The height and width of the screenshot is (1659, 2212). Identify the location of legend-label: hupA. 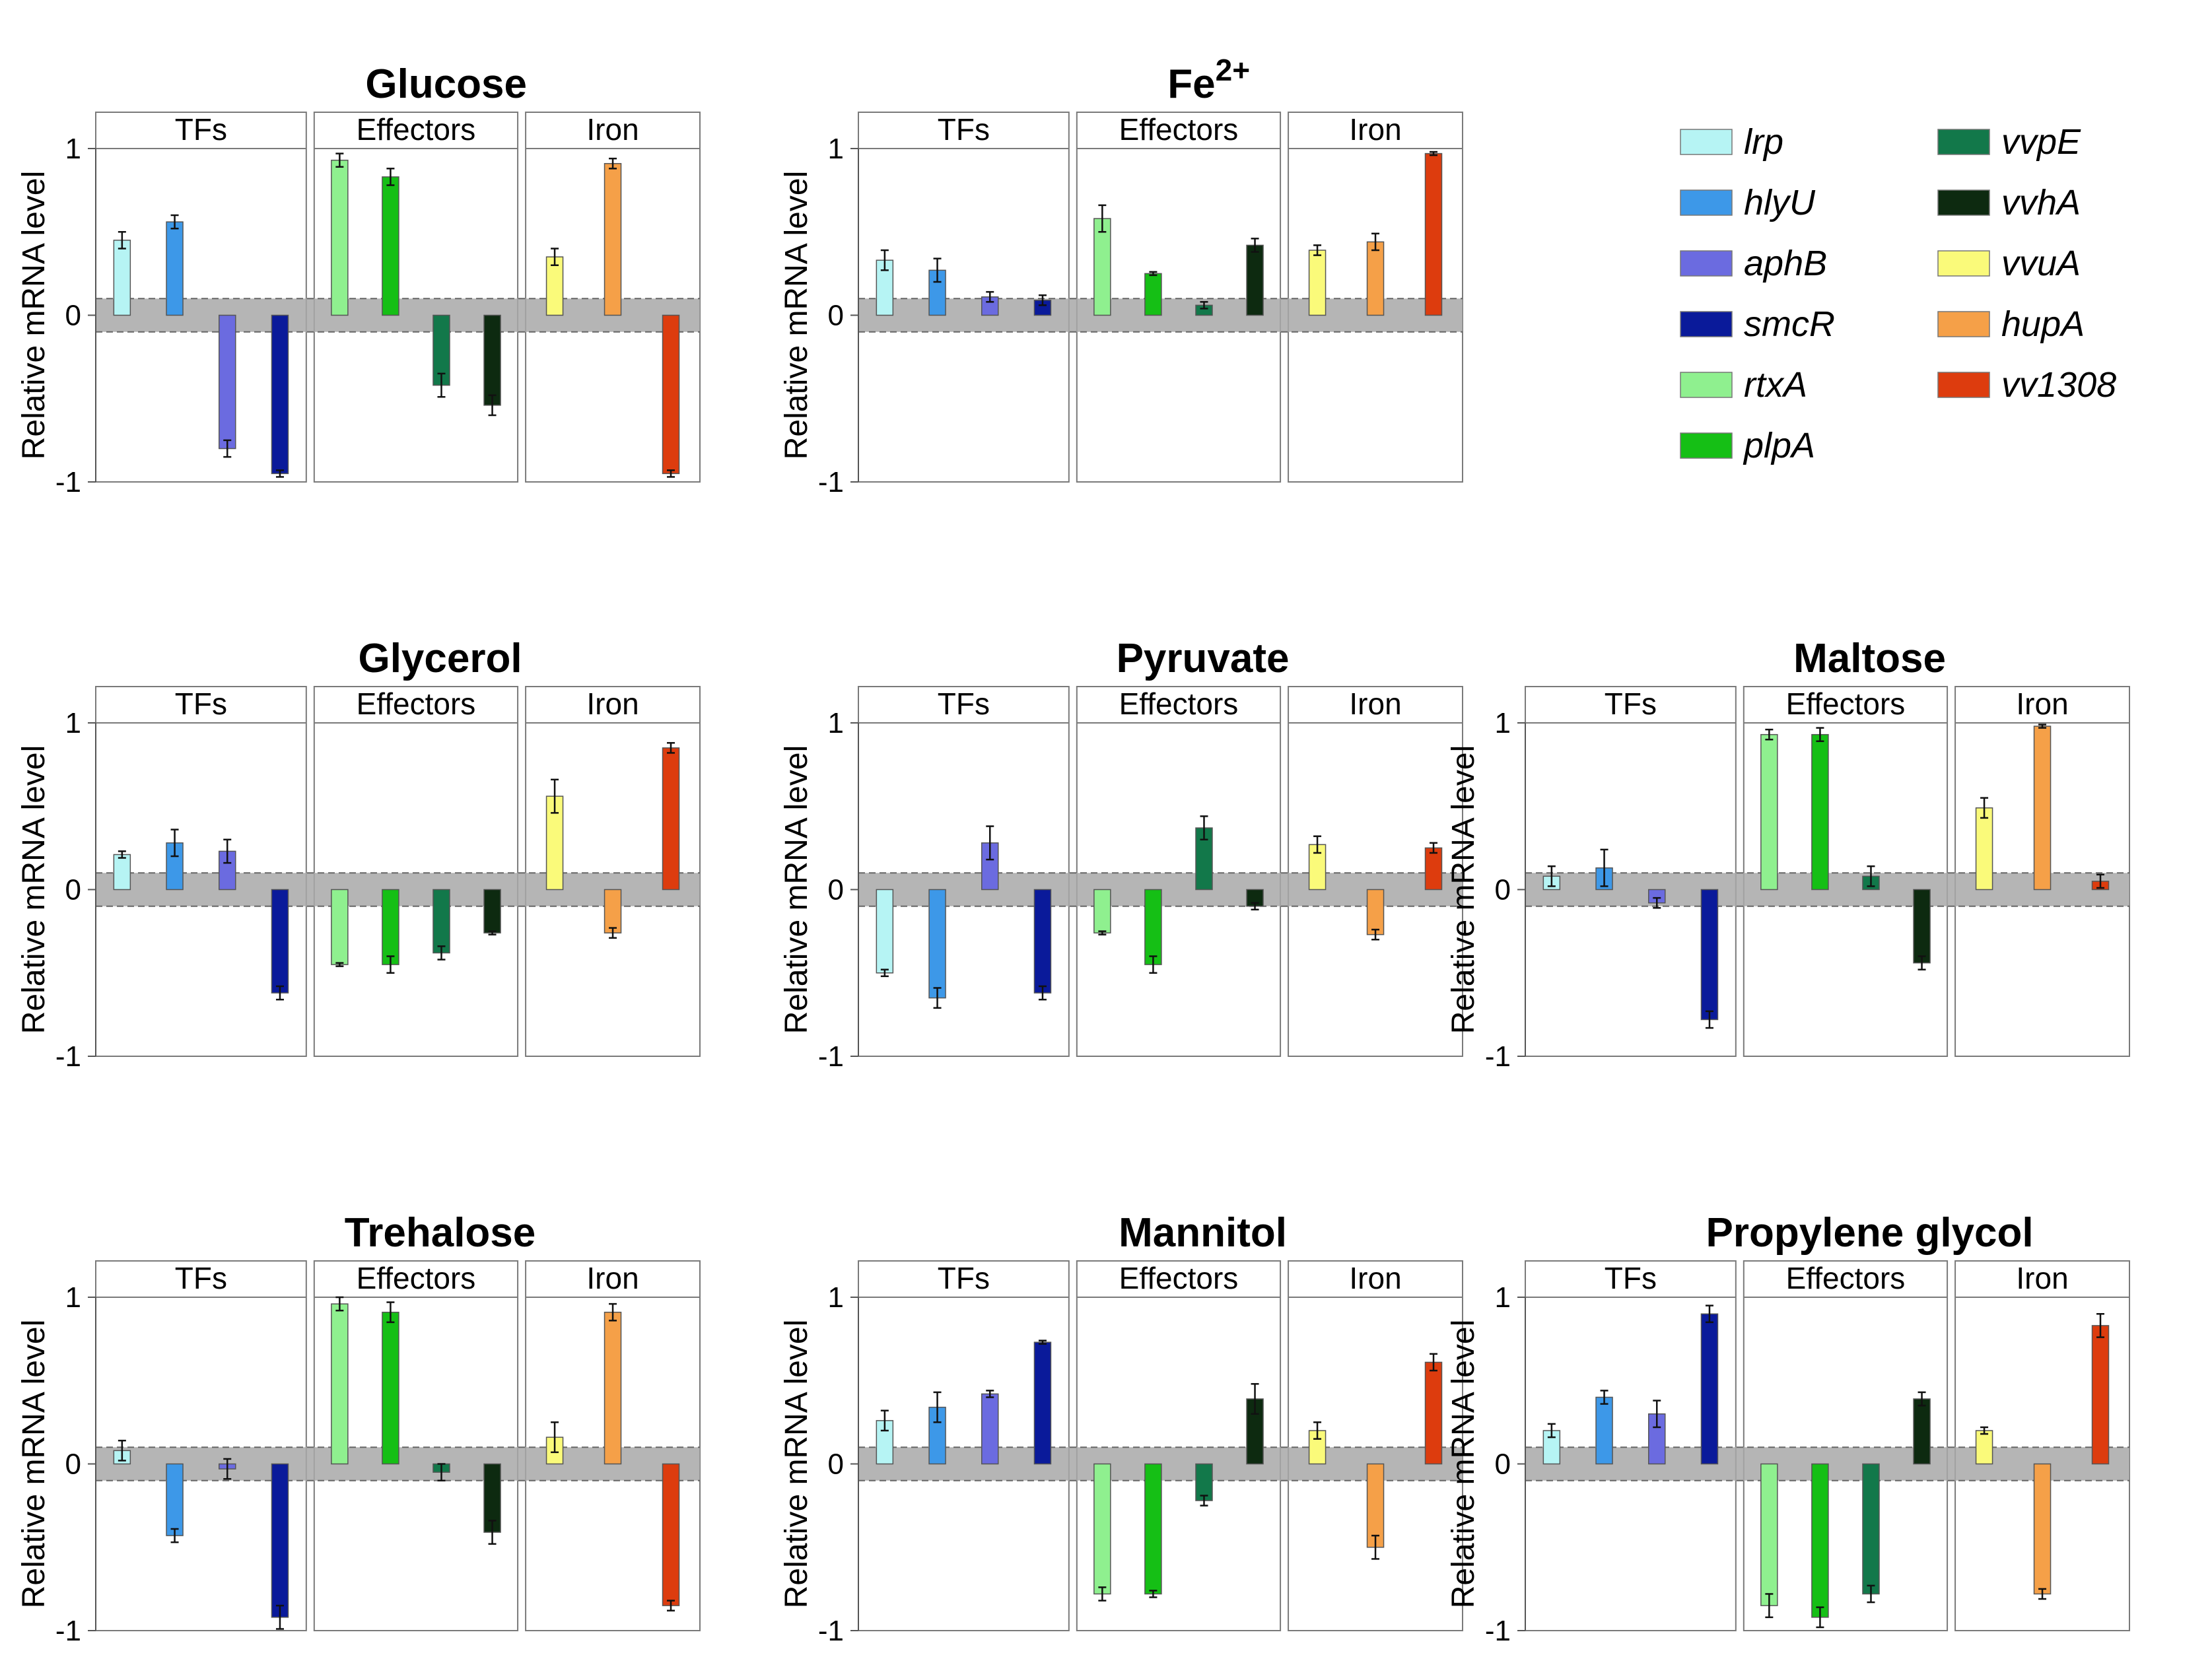
(2043, 324).